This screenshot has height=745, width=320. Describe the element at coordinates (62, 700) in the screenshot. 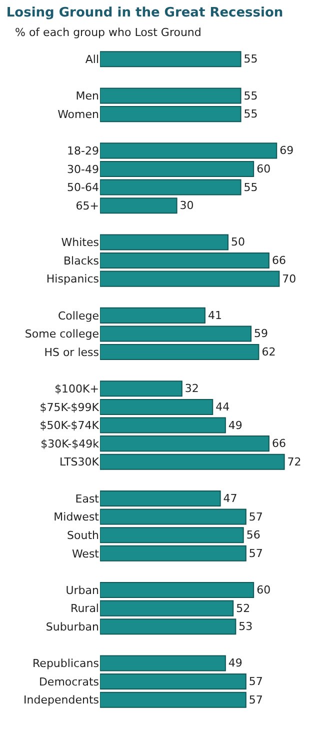

I see `y-tick-label: Independents` at that location.